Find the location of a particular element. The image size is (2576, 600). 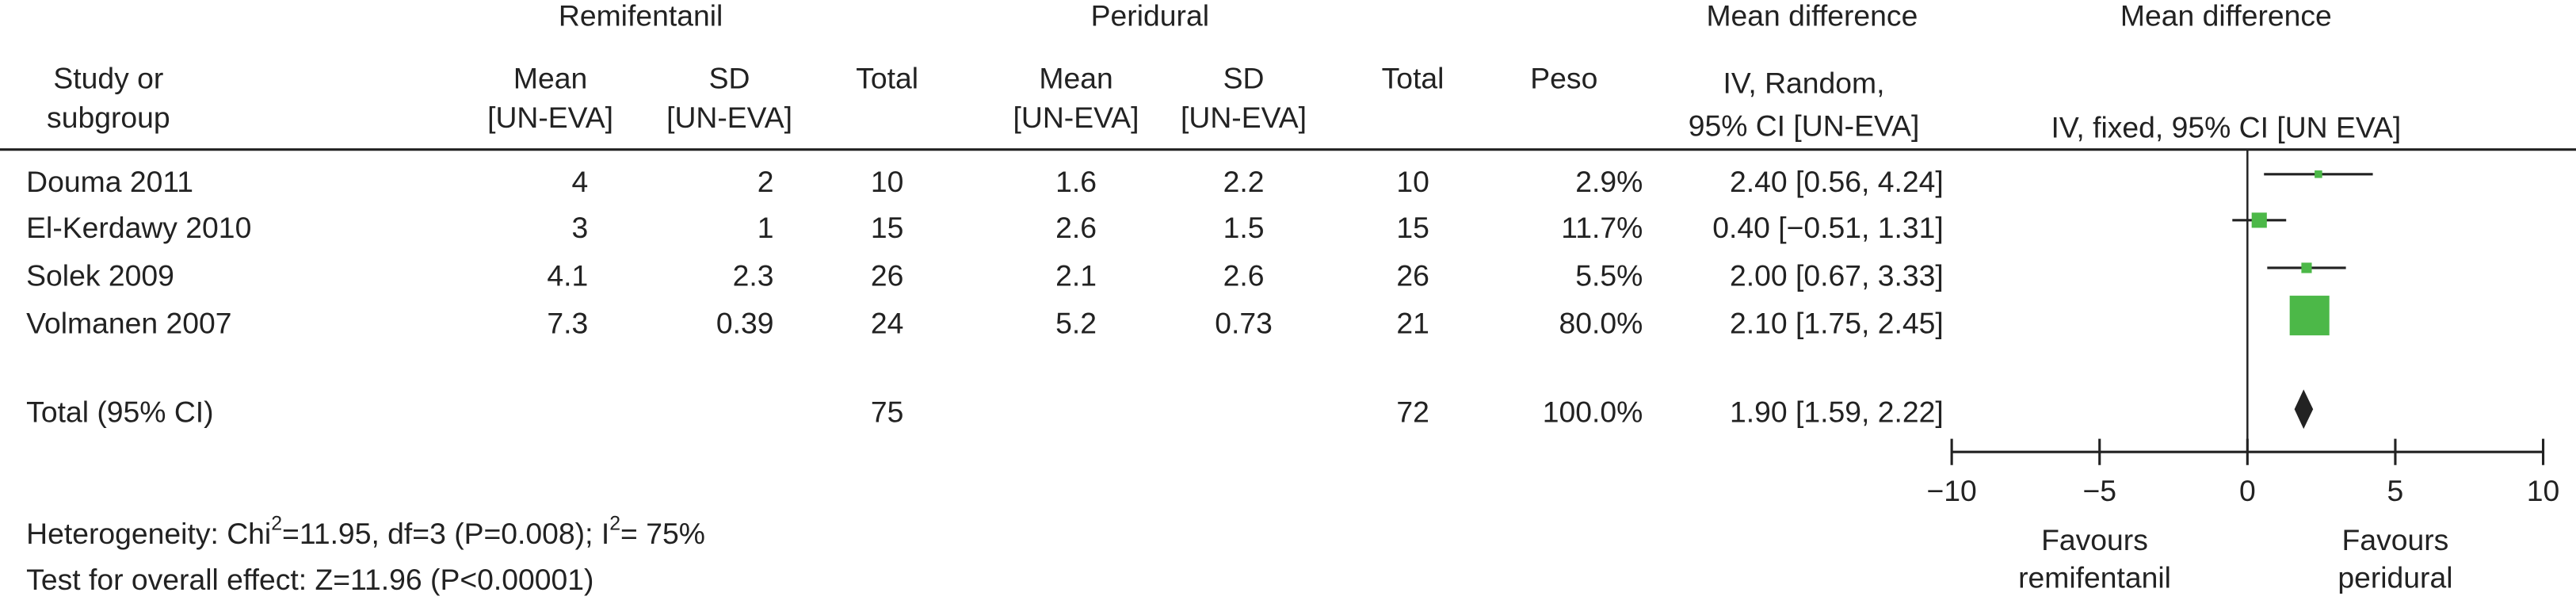

x-tick-label: 10 is located at coordinates (2543, 490).